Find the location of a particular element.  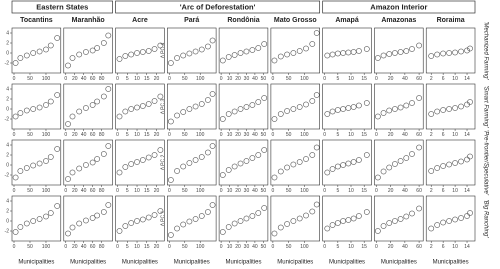

y-axis-label: Δ PC 1 is located at coordinates (164, 219).